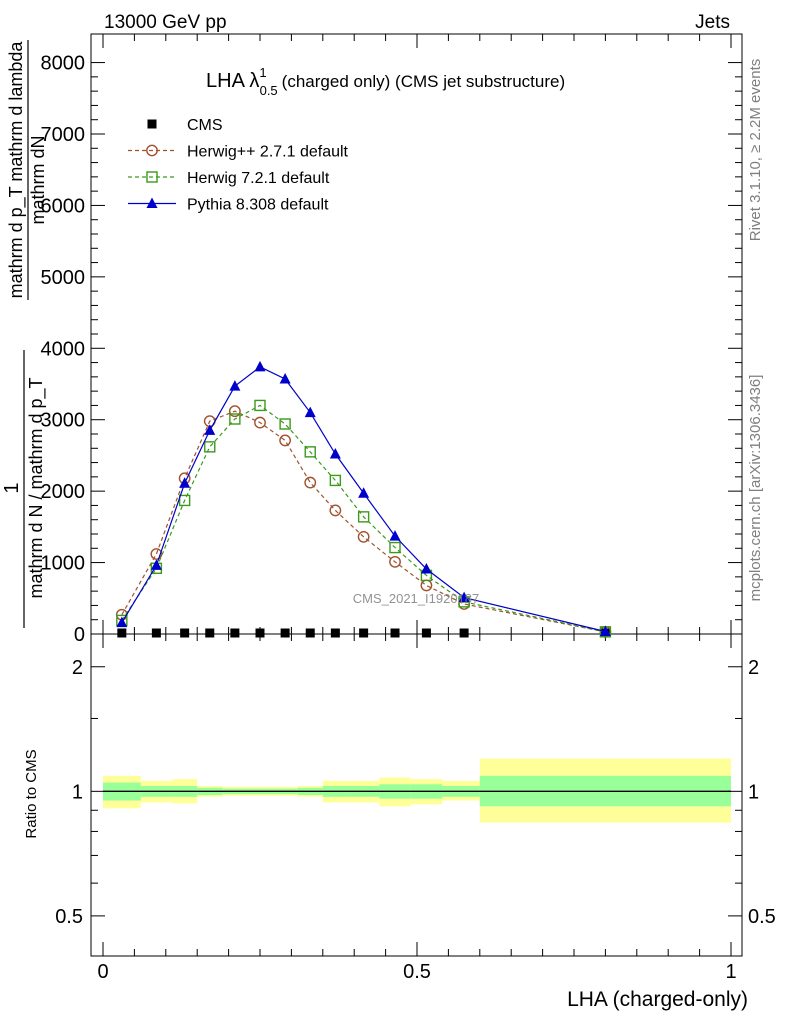  Describe the element at coordinates (417, 790) in the screenshot. I see `ratio-bands` at that location.